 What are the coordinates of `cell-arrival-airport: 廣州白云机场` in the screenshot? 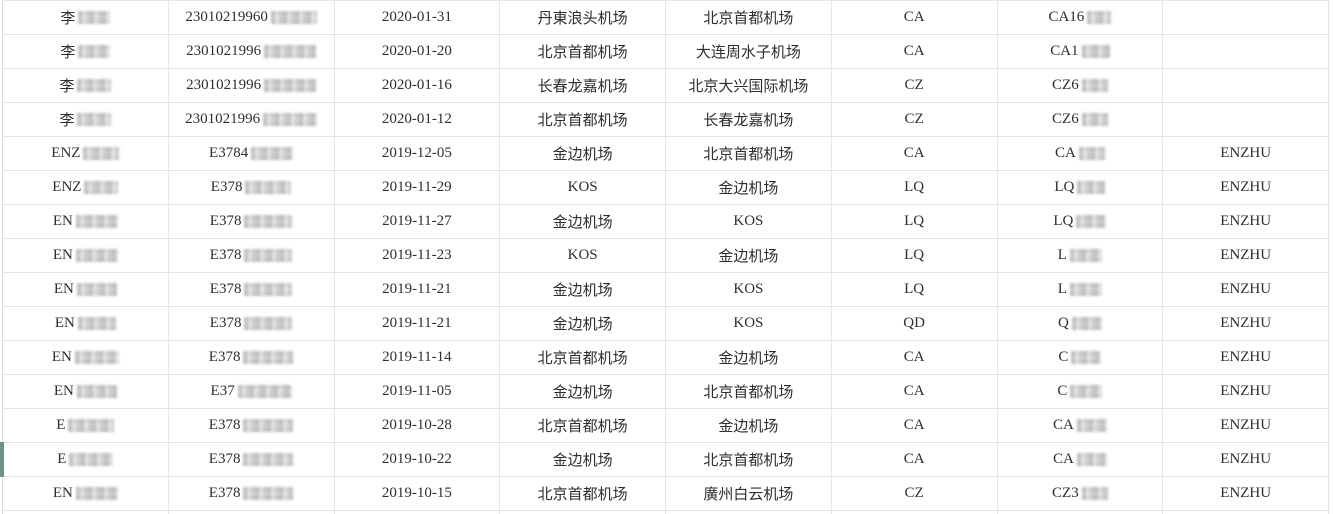 It's located at (749, 493).